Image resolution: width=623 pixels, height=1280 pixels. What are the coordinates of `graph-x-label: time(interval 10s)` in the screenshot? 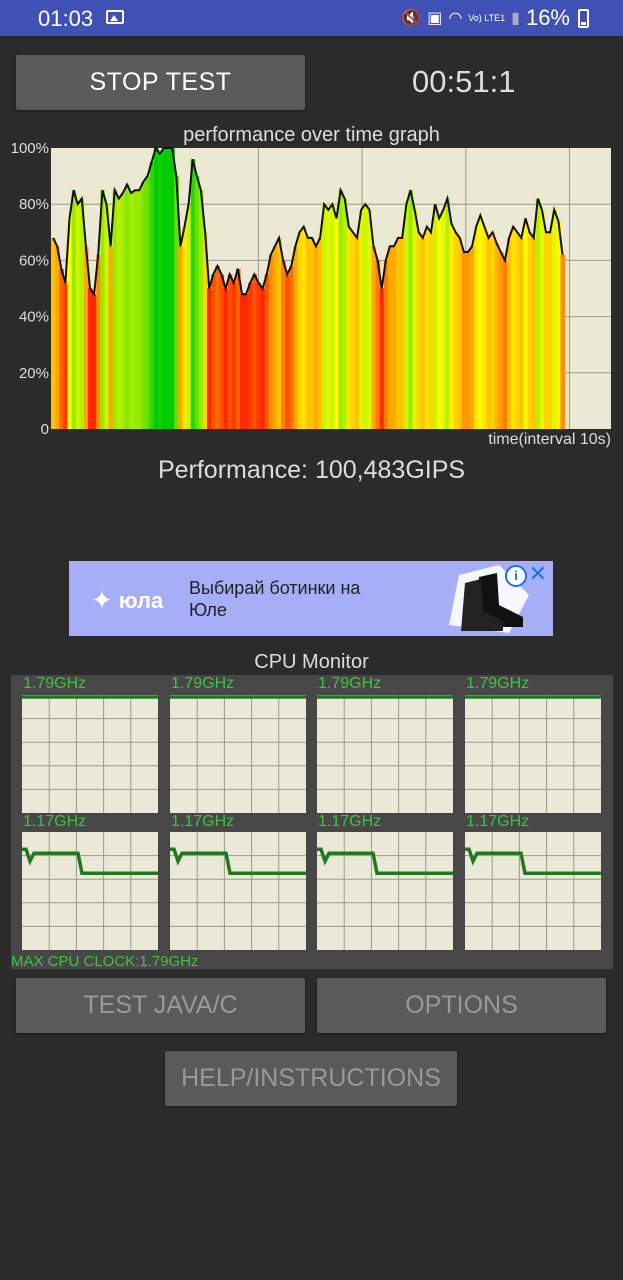 It's located at (549, 439).